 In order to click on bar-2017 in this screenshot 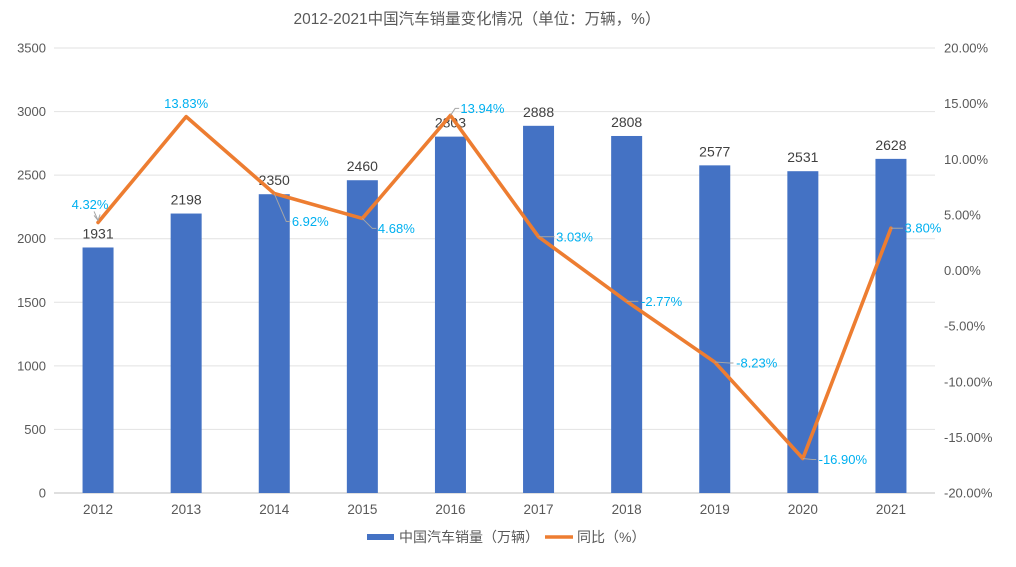, I will do `click(539, 309)`.